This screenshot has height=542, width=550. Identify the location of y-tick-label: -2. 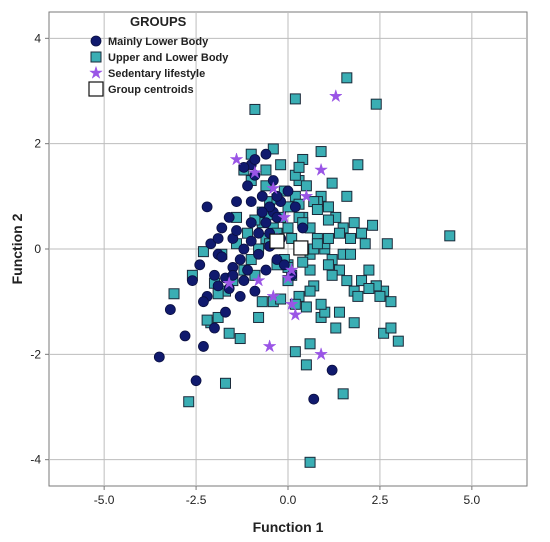
(35, 354).